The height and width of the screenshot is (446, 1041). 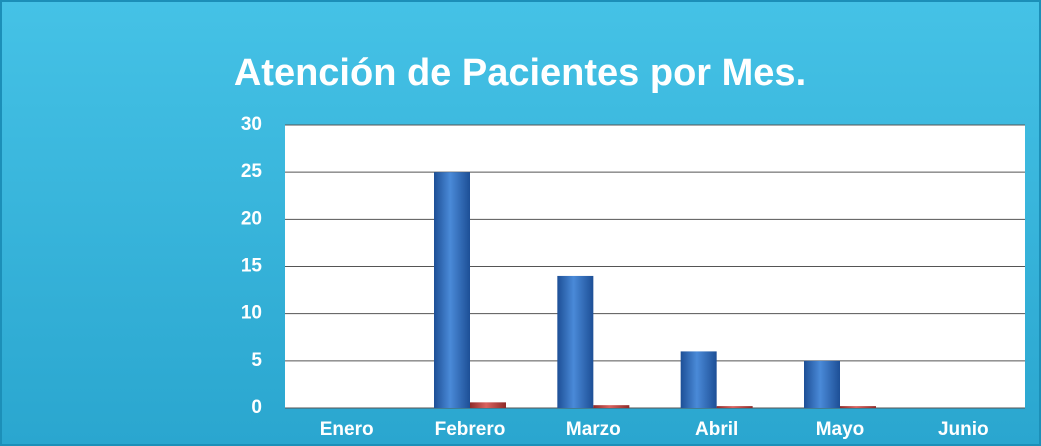 What do you see at coordinates (593, 429) in the screenshot?
I see `x-tick-label: Marzo` at bounding box center [593, 429].